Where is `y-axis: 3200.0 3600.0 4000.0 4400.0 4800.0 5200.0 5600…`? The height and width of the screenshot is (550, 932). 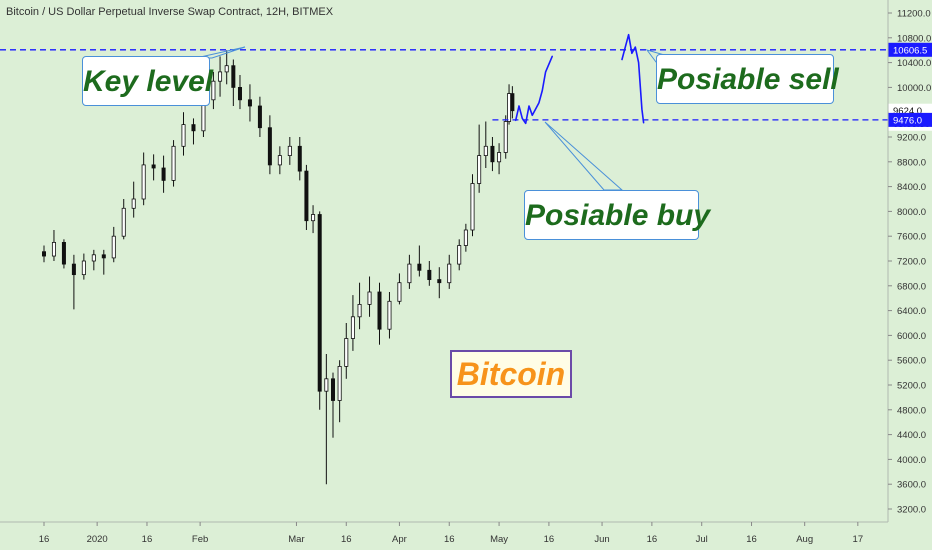
y-axis: 3200.0 3600.0 4000.0 4400.0 4800.0 5200.0 5600… is located at coordinates (909, 275).